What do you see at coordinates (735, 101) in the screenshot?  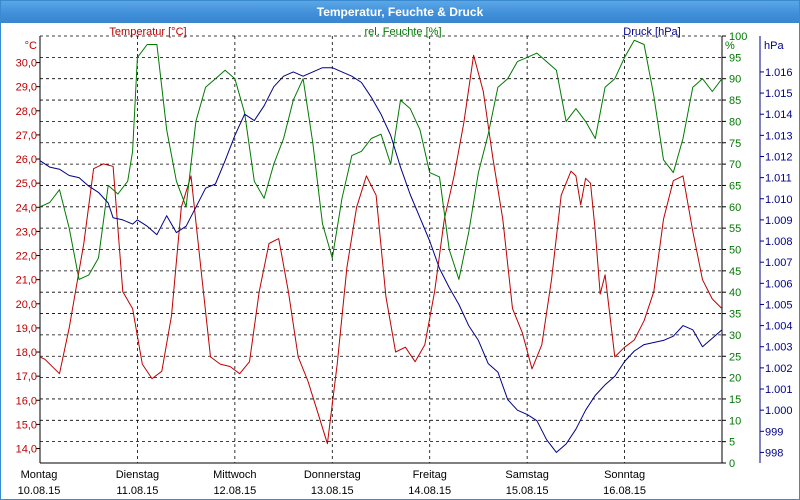 I see `humidity-tick-label: 85` at bounding box center [735, 101].